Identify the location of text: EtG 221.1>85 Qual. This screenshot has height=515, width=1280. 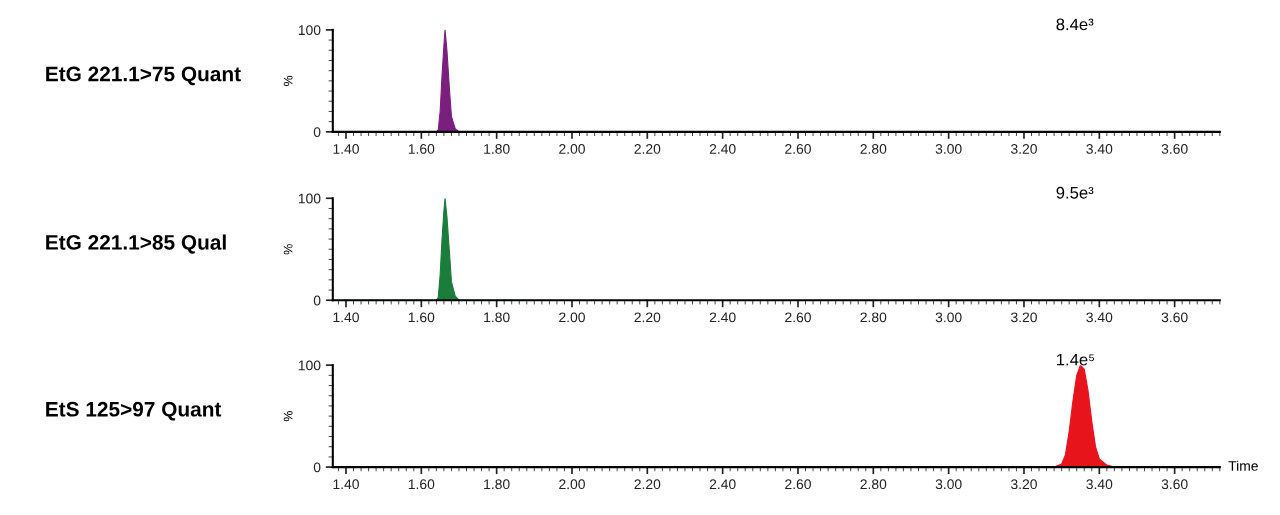
(136, 244).